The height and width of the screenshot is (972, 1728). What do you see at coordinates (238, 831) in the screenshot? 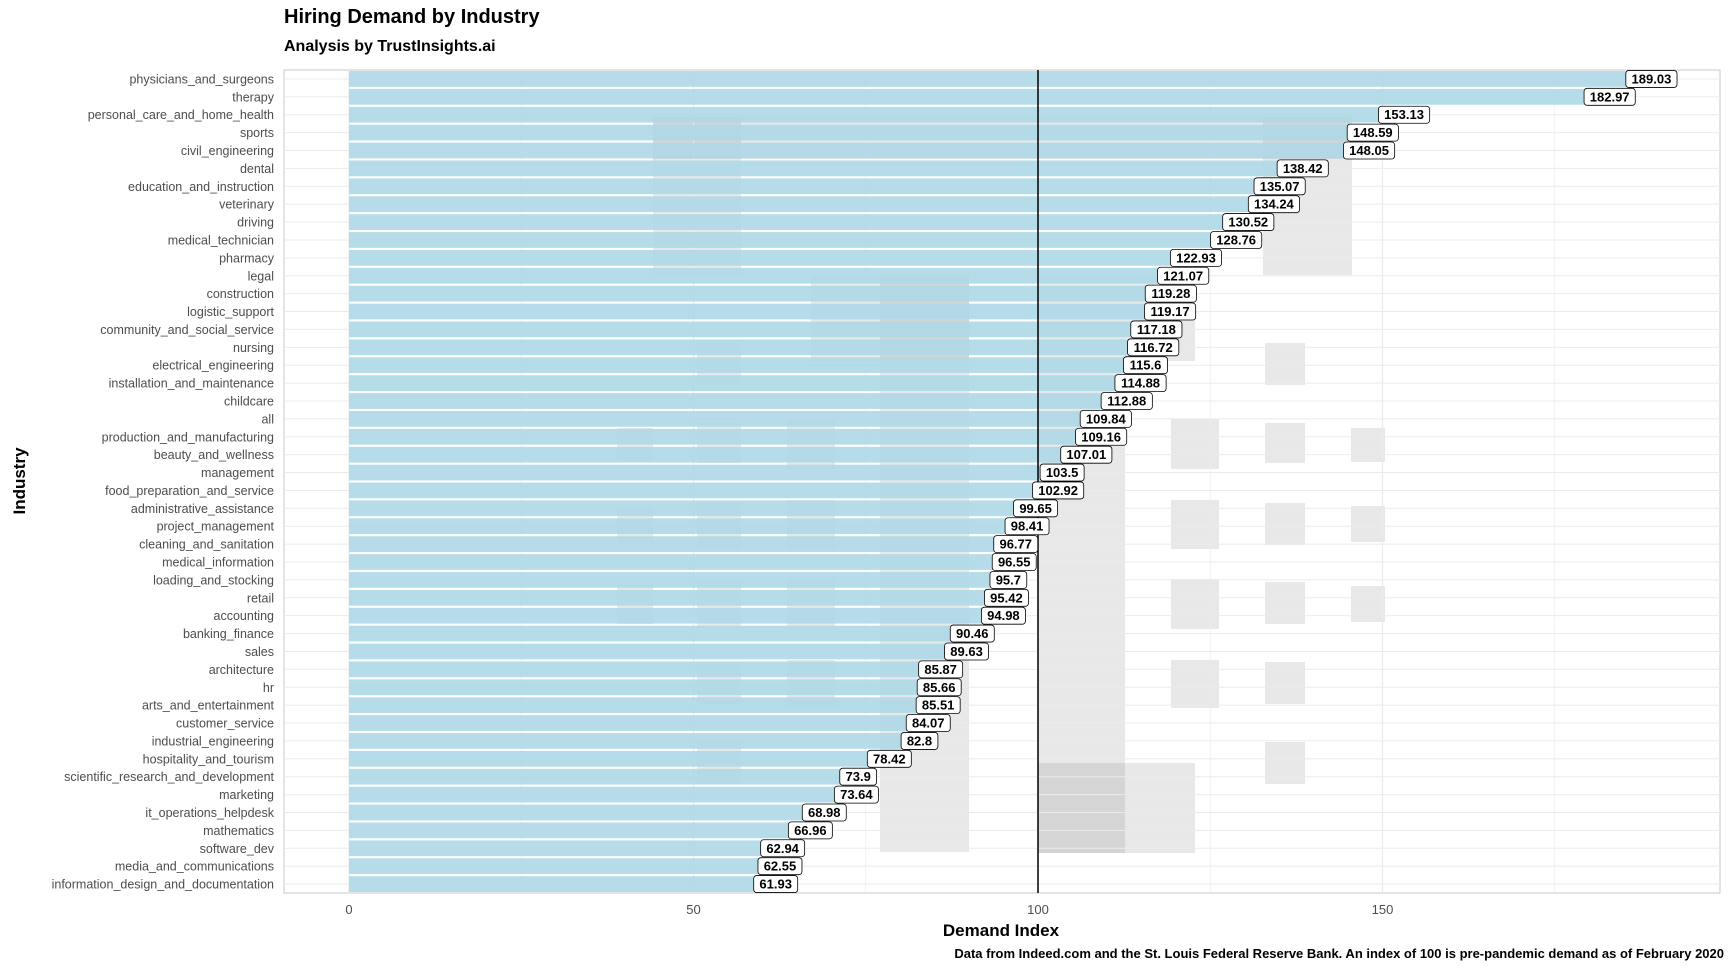
I see `y-tick-label-42: mathematics` at bounding box center [238, 831].